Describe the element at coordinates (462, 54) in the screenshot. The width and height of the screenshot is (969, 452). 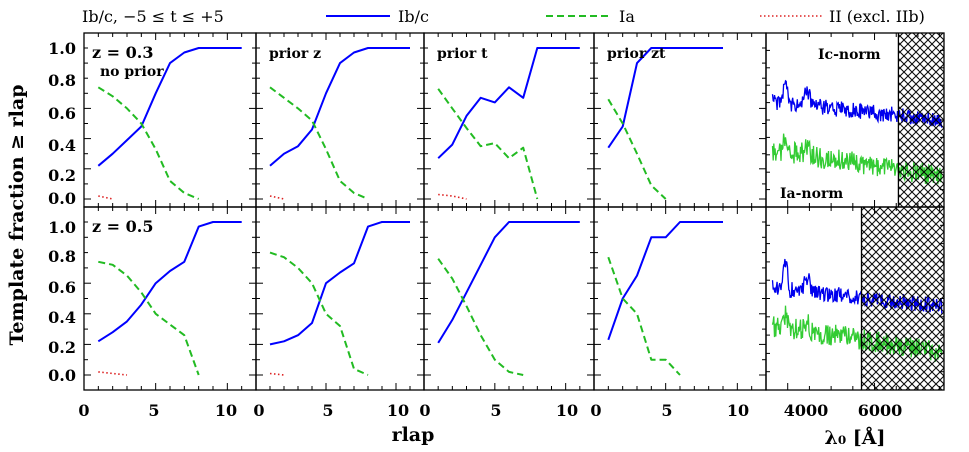
I see `panel-label: prior t` at that location.